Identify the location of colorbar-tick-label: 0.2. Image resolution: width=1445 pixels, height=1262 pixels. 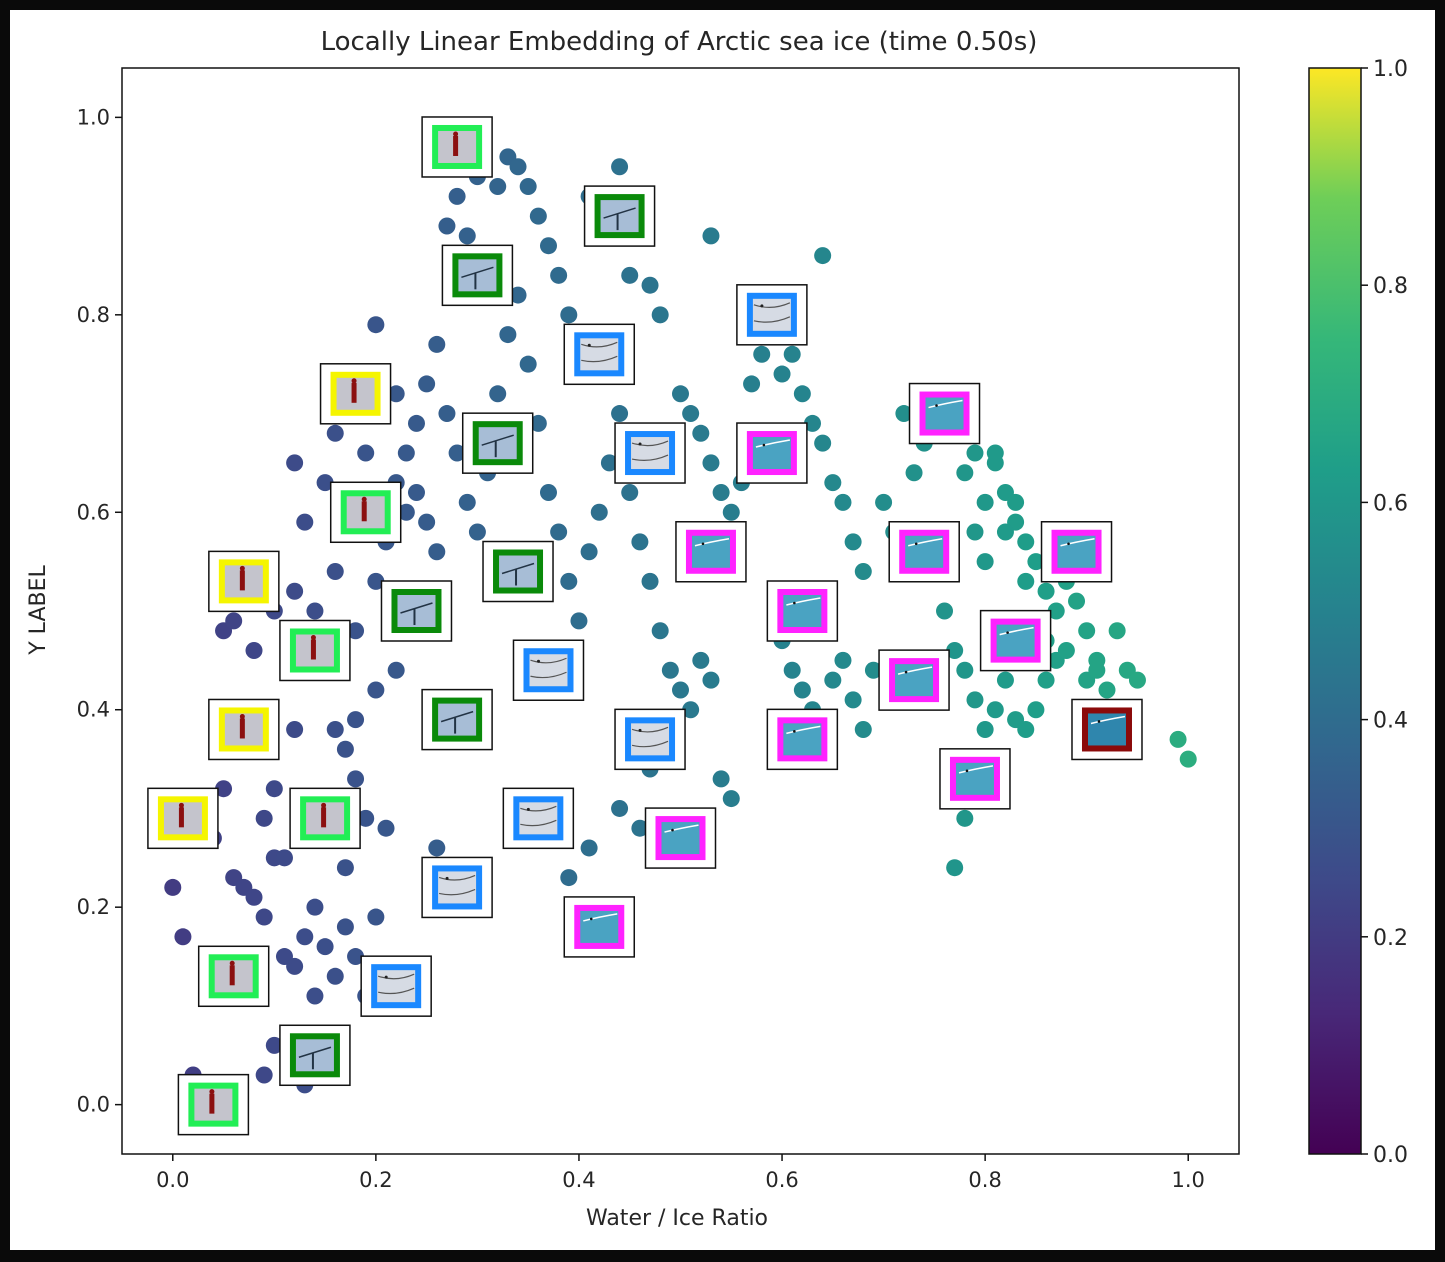
(1390, 938).